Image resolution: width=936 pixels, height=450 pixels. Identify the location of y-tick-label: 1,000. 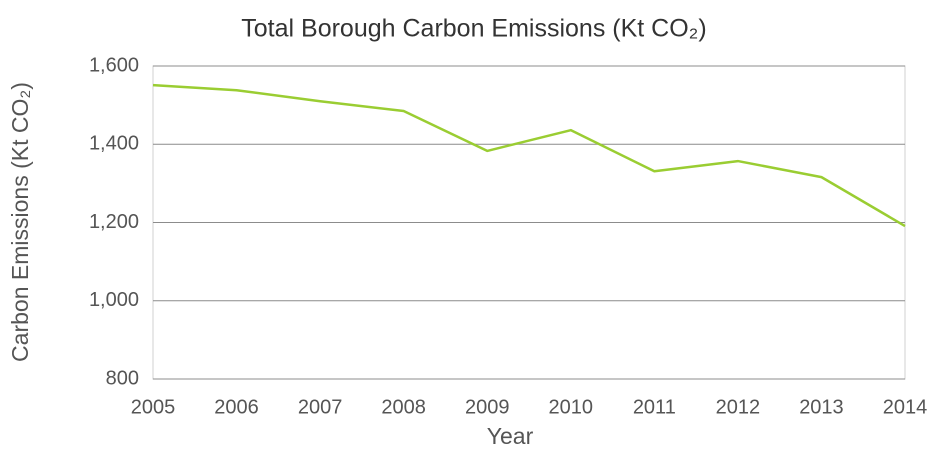
(114, 300).